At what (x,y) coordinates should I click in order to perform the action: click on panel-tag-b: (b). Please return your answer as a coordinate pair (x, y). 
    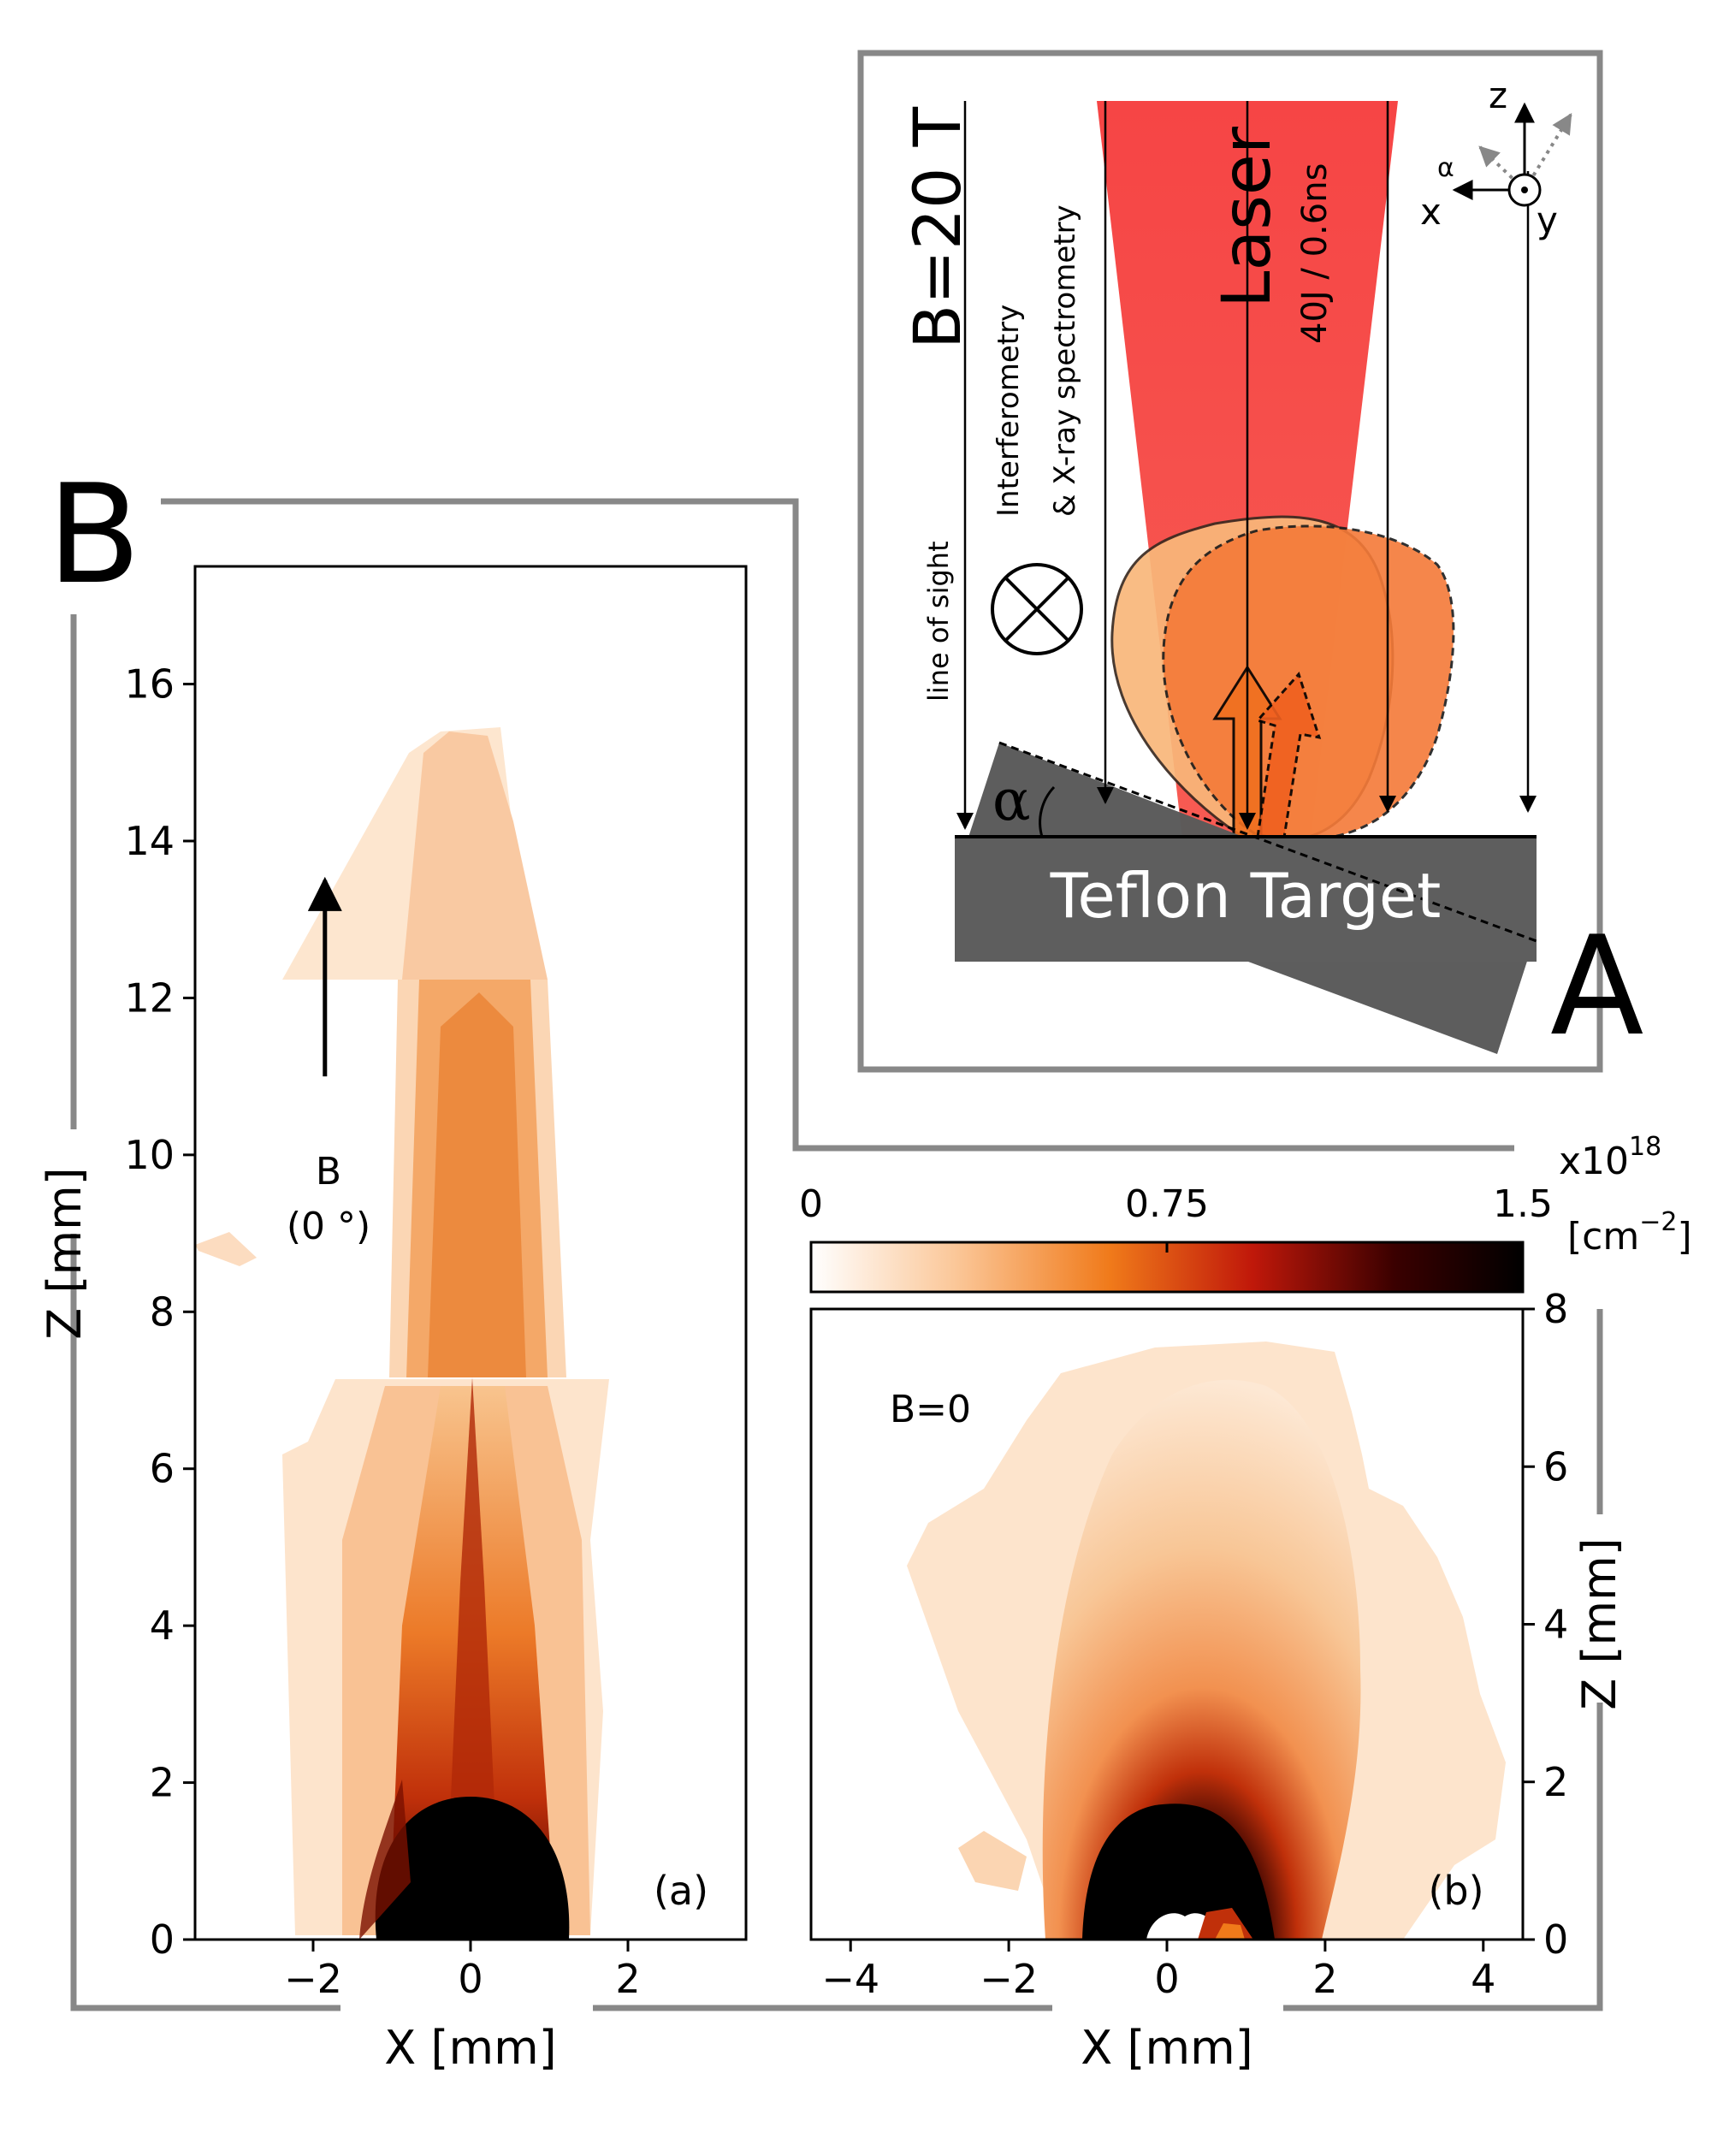
    Looking at the image, I should click on (1455, 1891).